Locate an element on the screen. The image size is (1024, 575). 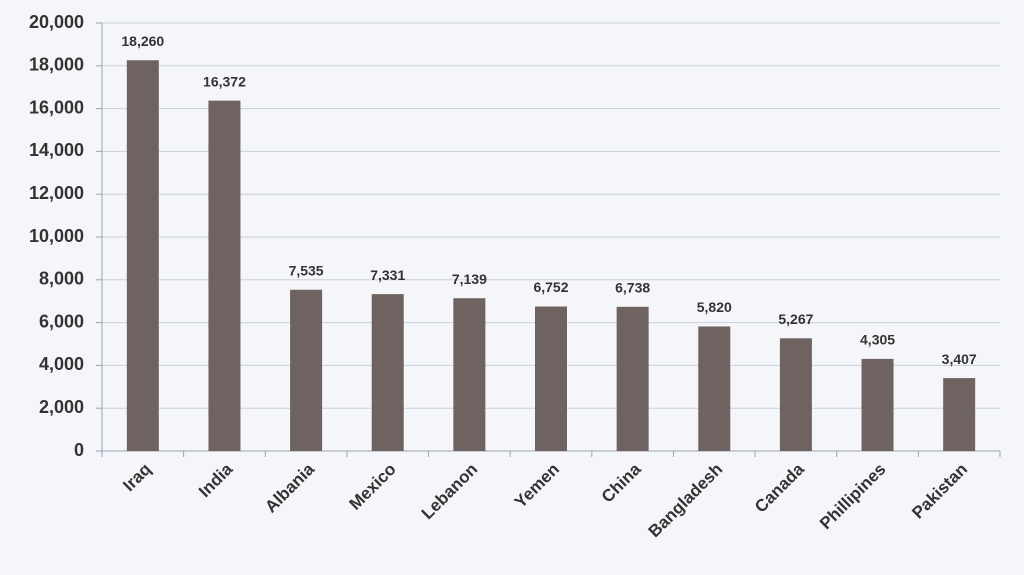
value-label: 5,267 is located at coordinates (795, 319).